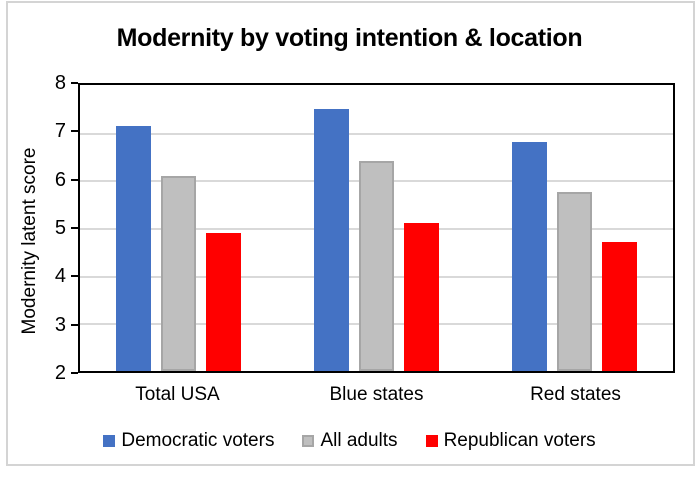  I want to click on bar-democratic-voters-blue-states, so click(331, 239).